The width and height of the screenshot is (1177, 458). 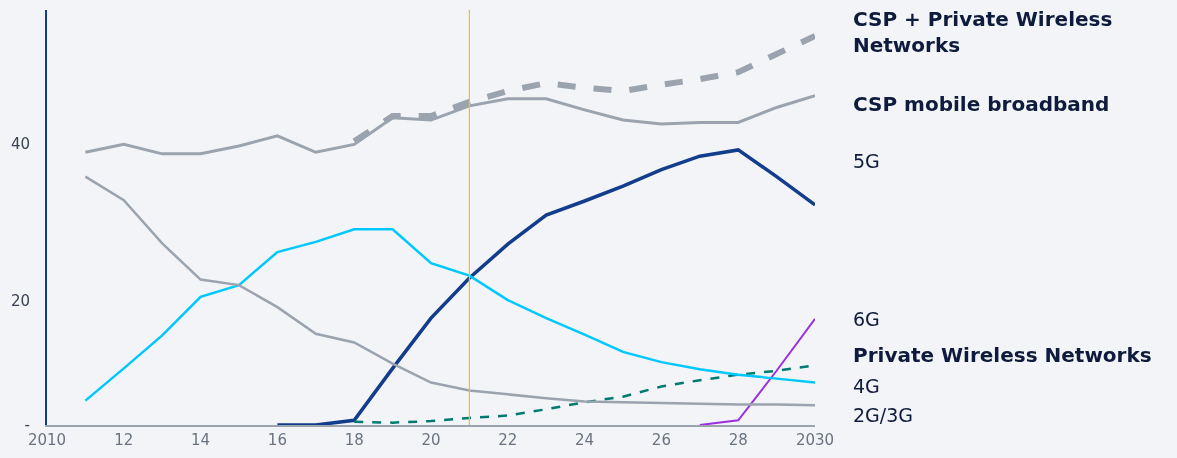 I want to click on y-tick-label: 20, so click(x=20, y=301).